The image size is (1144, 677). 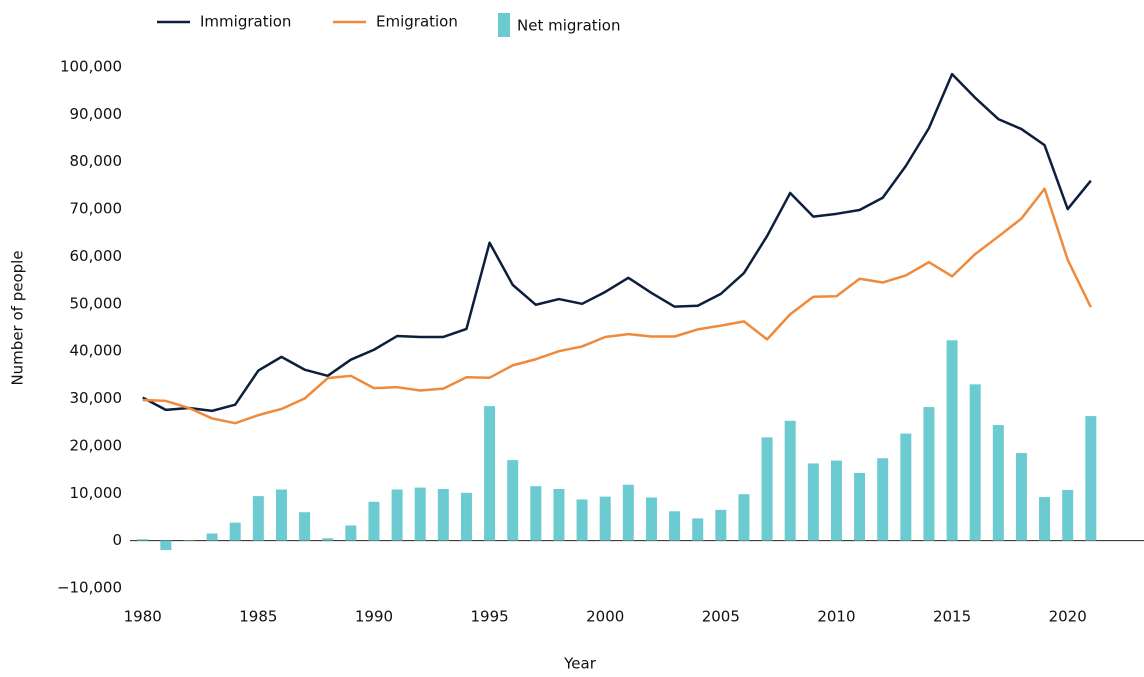 I want to click on y-tick-label: 90,000, so click(x=96, y=114).